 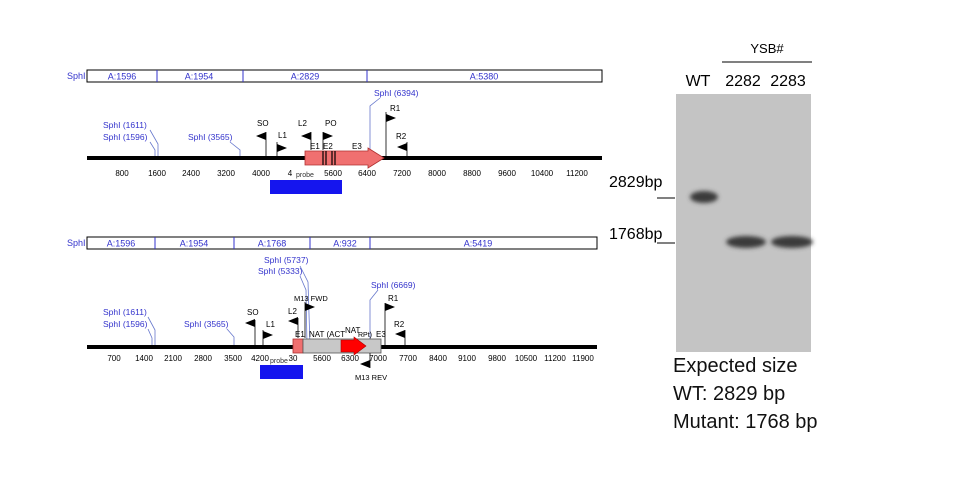 I want to click on mutant-primer-r1: R1, so click(x=393, y=298).